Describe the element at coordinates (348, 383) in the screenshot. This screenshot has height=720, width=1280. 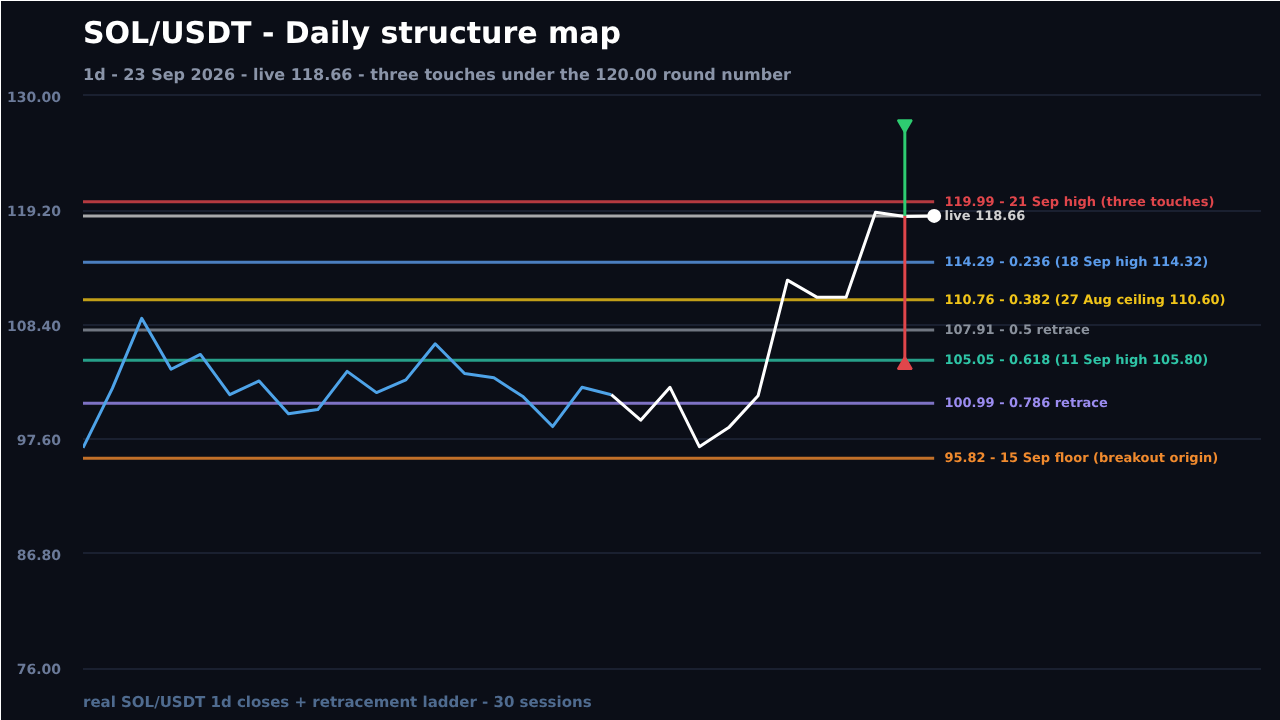
I see `line-series` at that location.